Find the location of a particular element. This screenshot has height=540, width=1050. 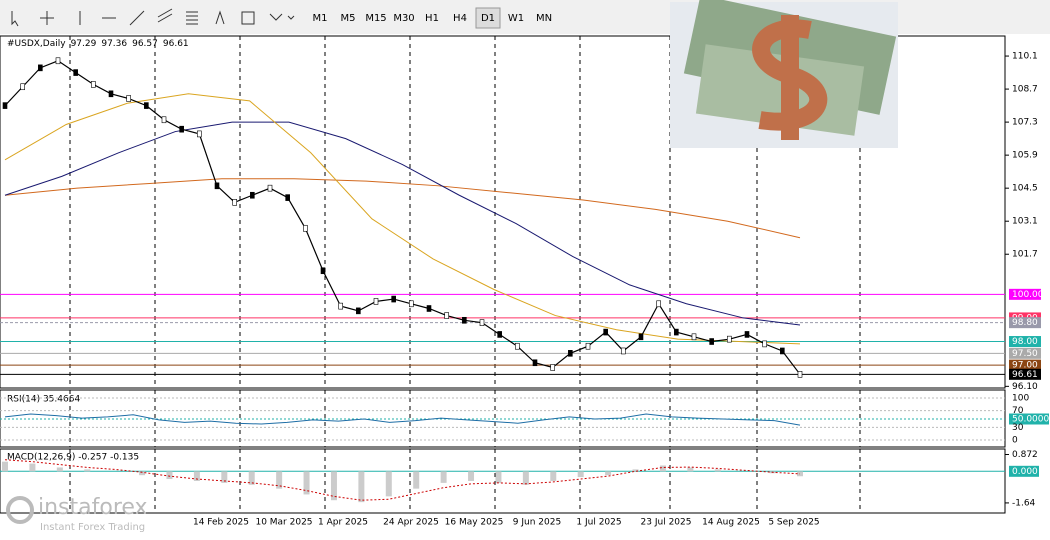

rsi-tick: 0 is located at coordinates (1015, 441).